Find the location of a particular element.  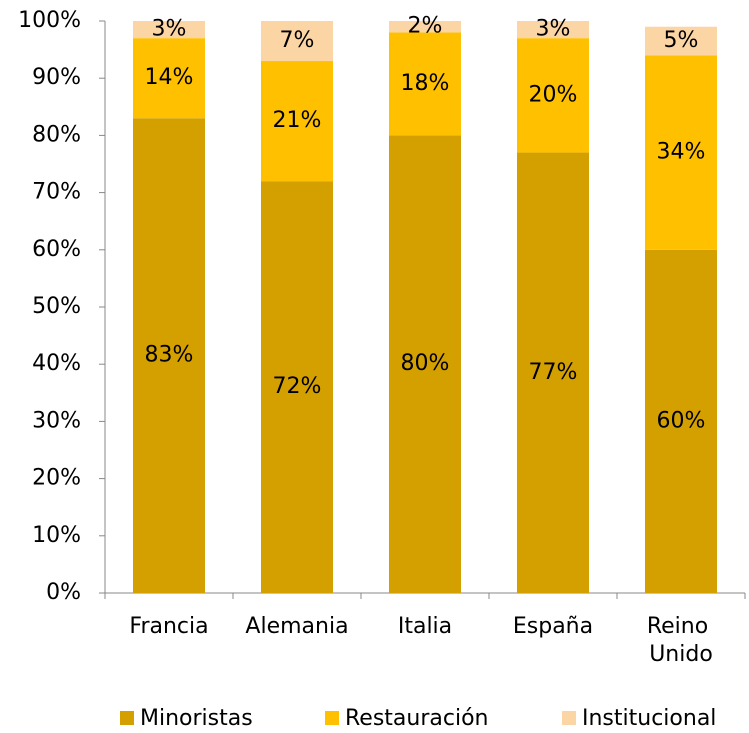

data-label: 77% is located at coordinates (553, 372).